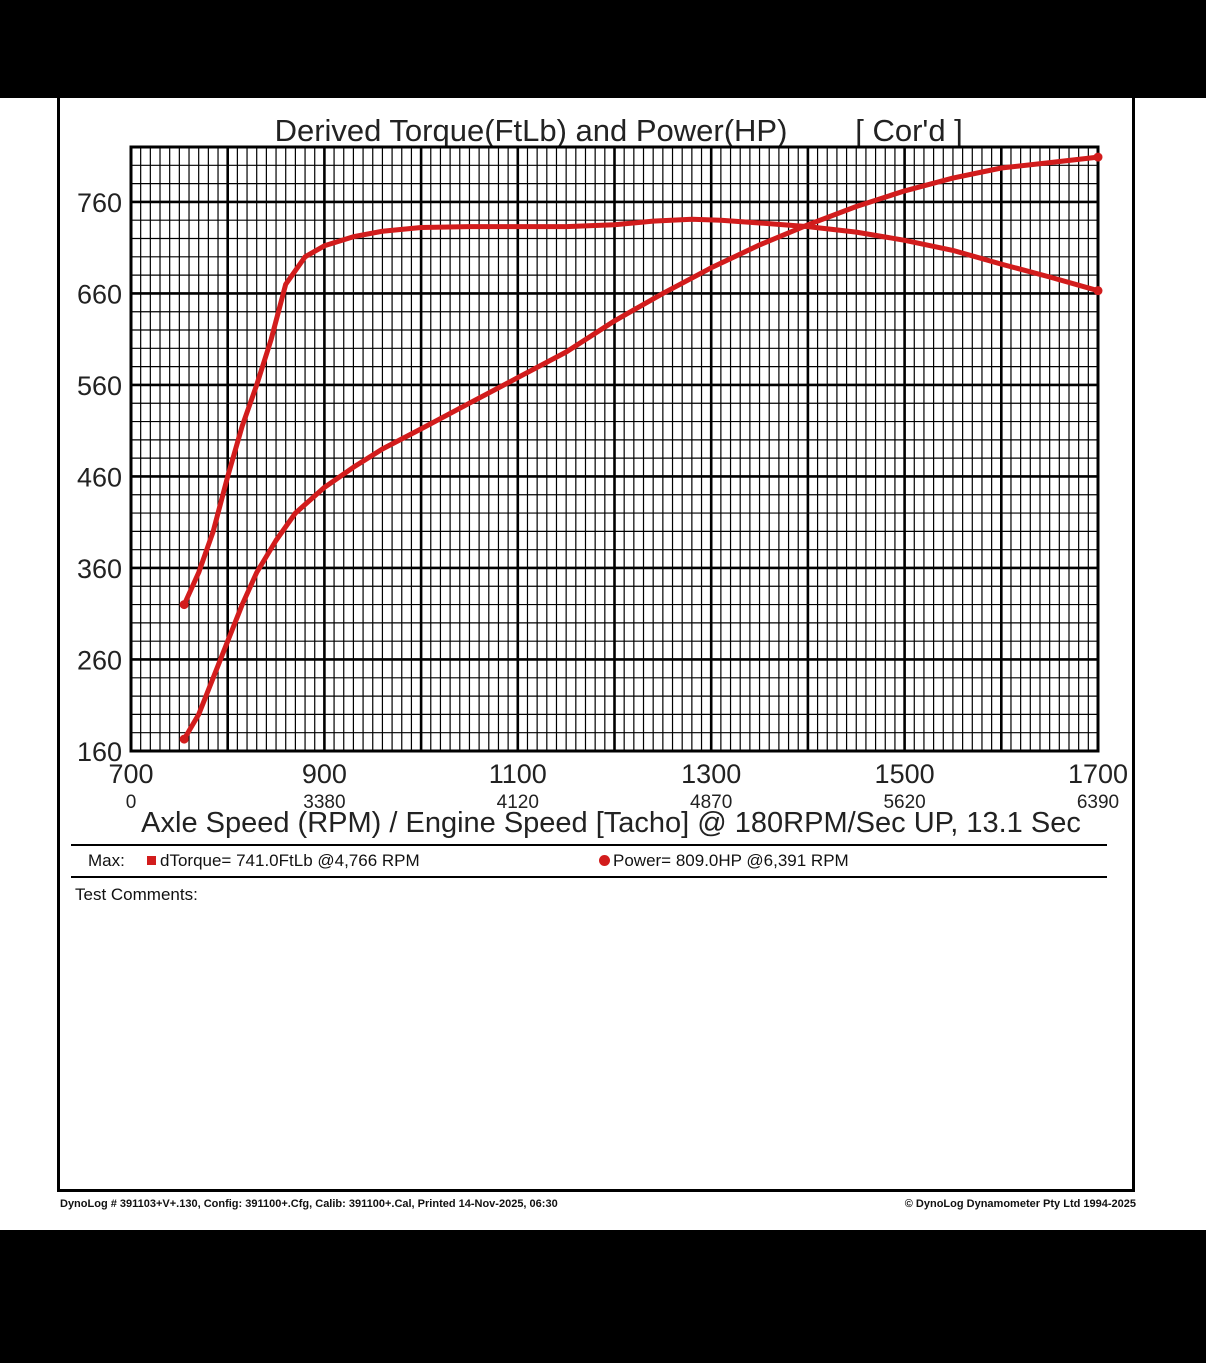 Image resolution: width=1206 pixels, height=1363 pixels. What do you see at coordinates (711, 802) in the screenshot?
I see `x2-tick-label: 4870` at bounding box center [711, 802].